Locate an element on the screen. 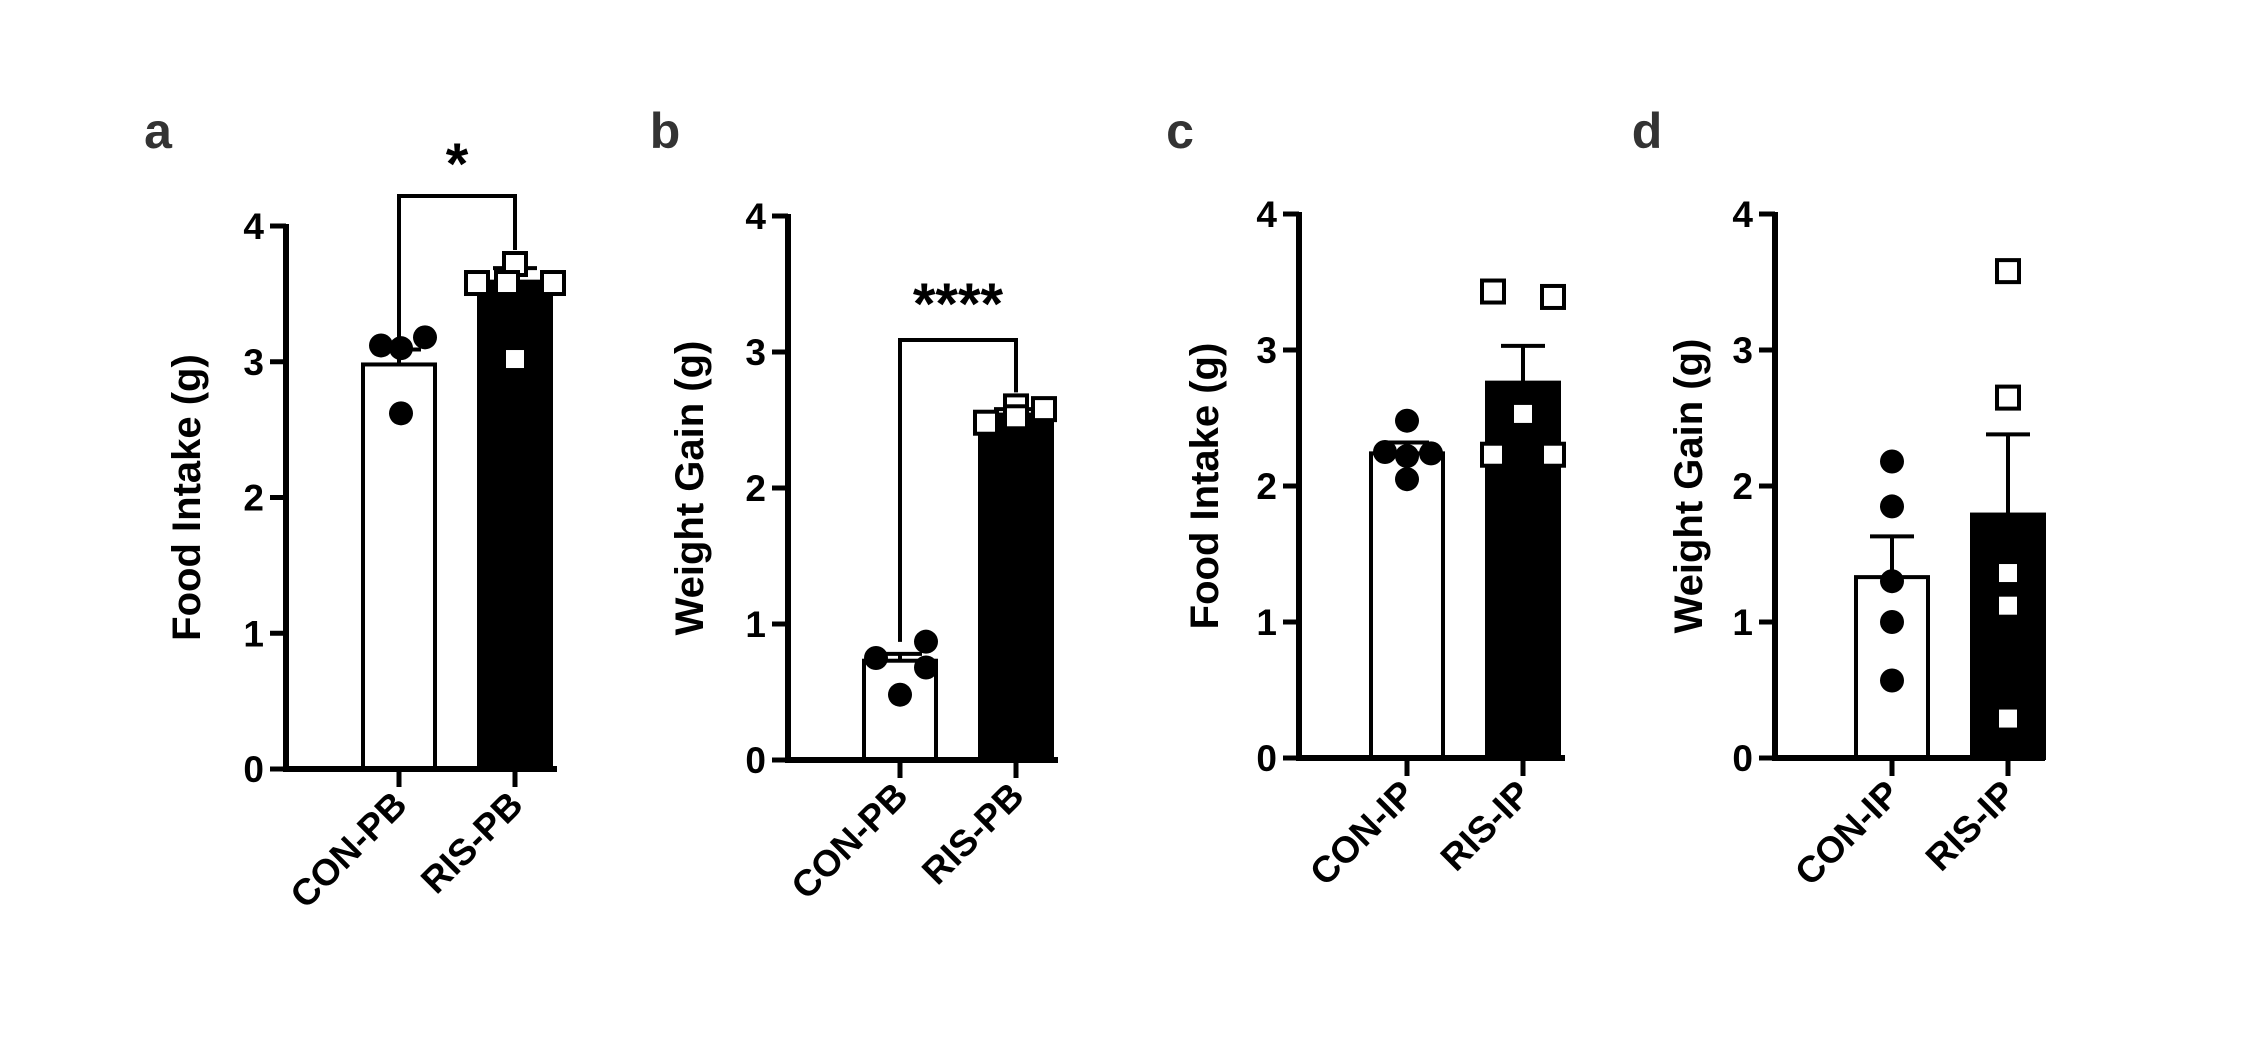 The height and width of the screenshot is (1056, 2250). significance-stars: * is located at coordinates (457, 164).